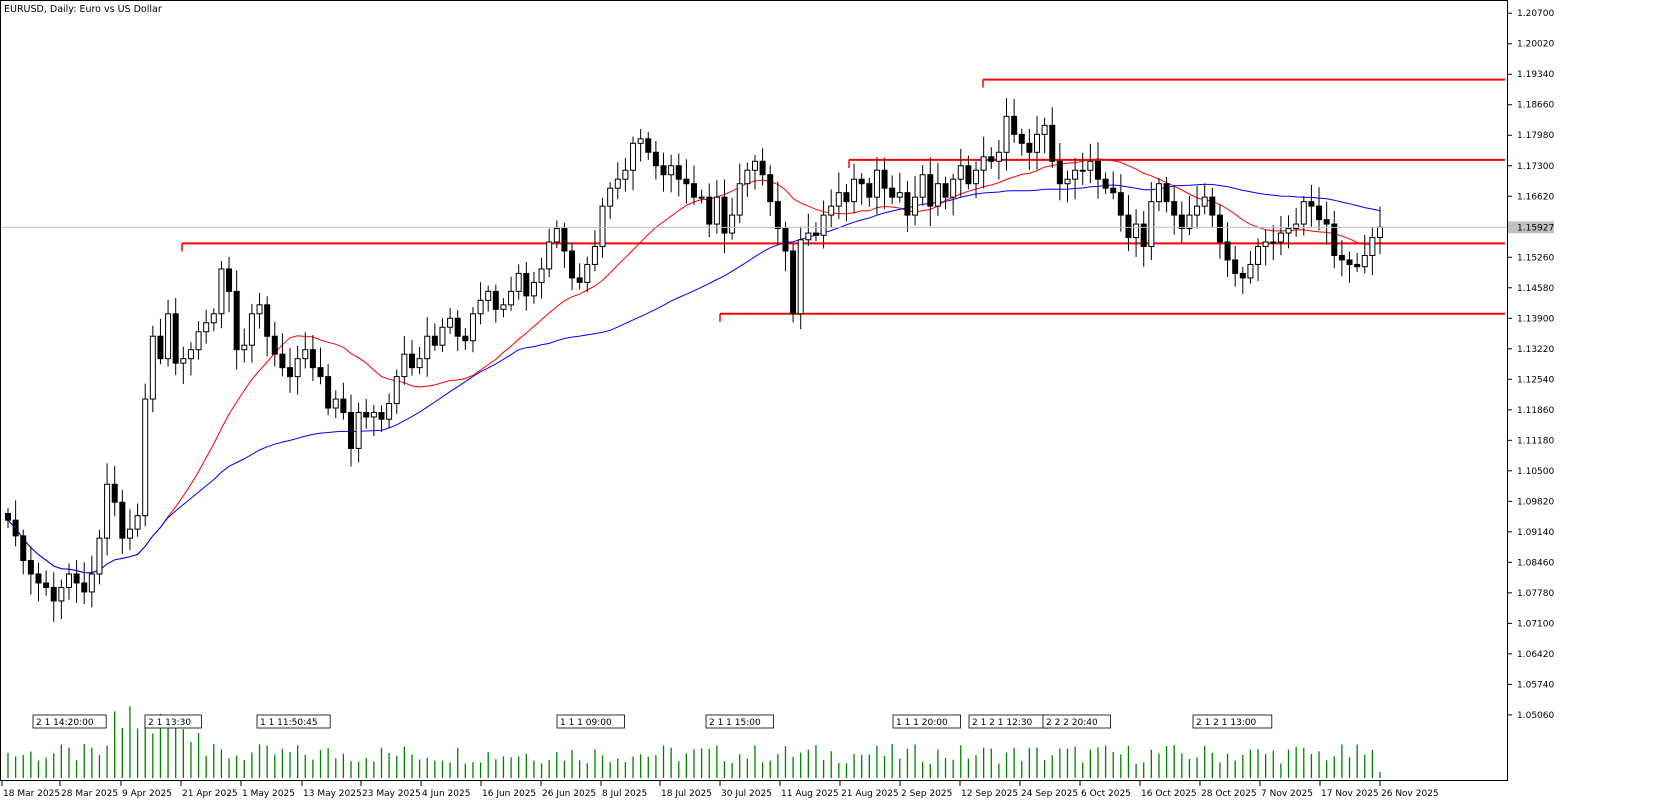 This screenshot has width=1676, height=803. What do you see at coordinates (1106, 794) in the screenshot?
I see `time-tick-label: 6 Oct 2025` at bounding box center [1106, 794].